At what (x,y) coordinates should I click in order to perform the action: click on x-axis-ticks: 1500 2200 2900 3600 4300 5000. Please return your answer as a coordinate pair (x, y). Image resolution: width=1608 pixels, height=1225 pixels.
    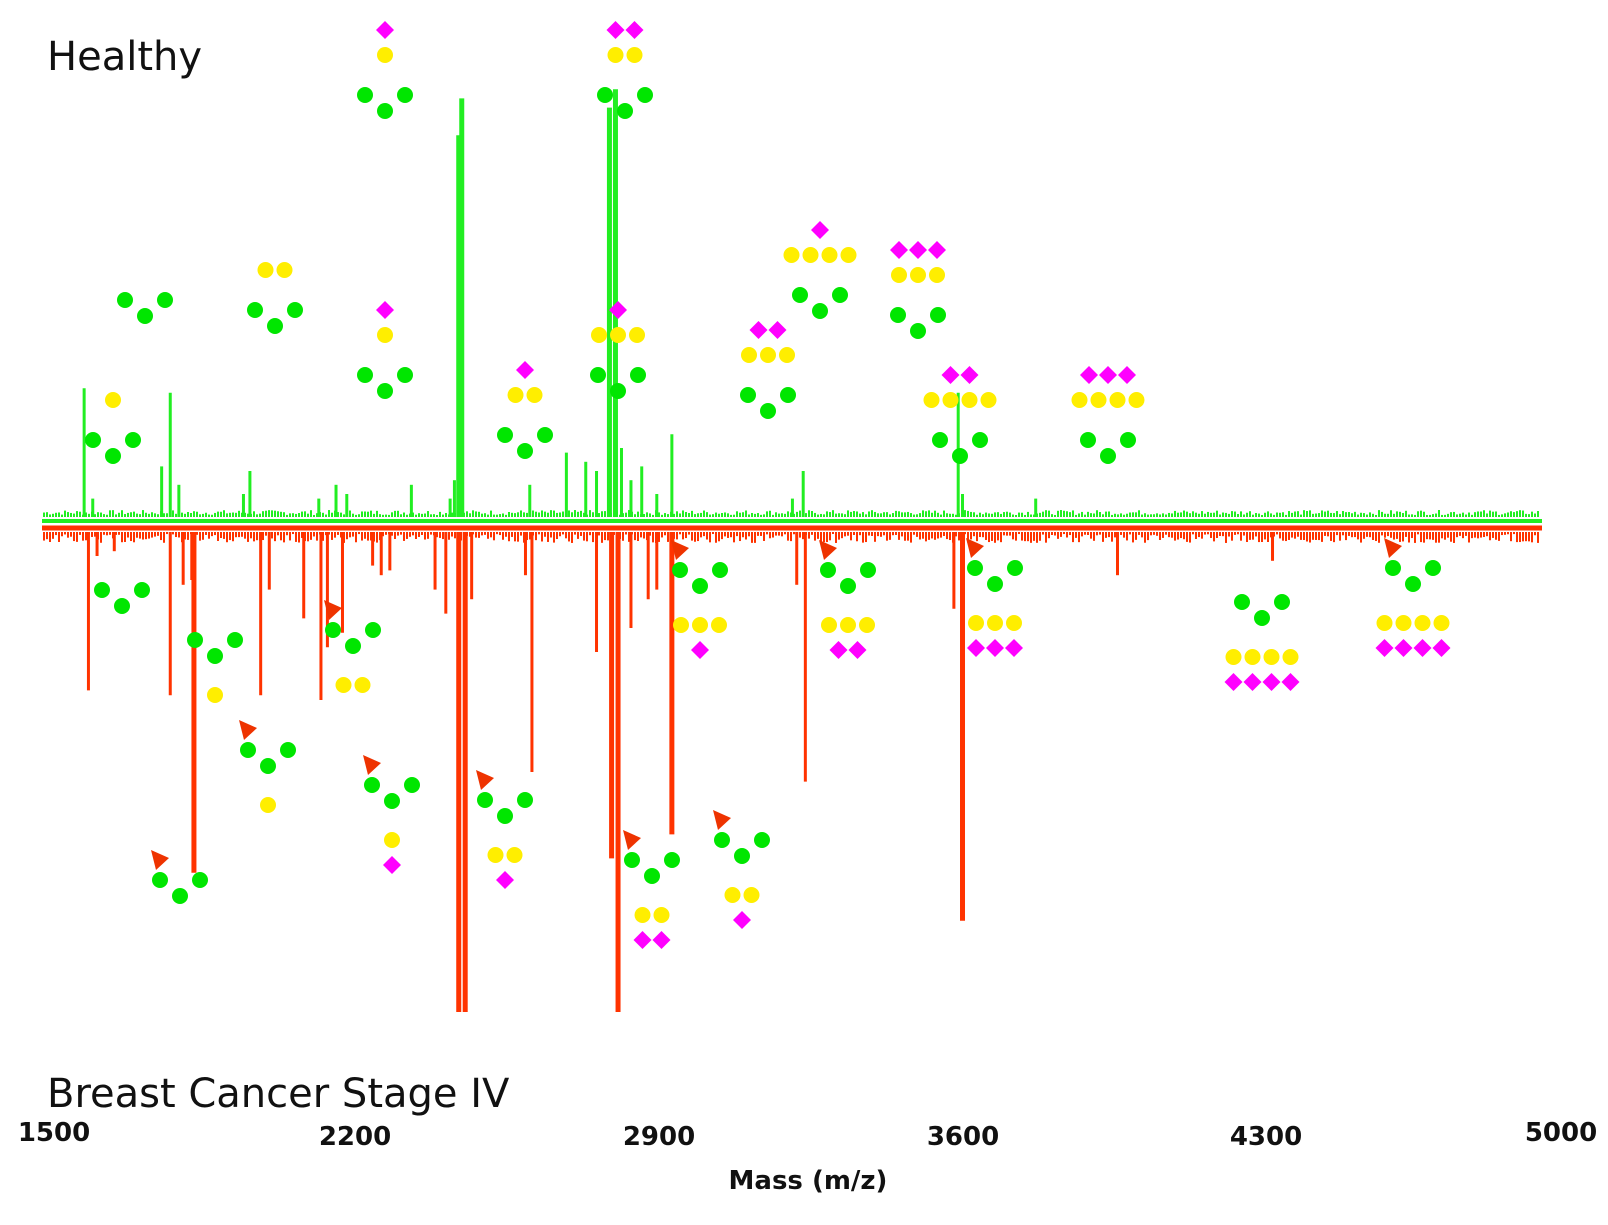
    Looking at the image, I should click on (807, 1135).